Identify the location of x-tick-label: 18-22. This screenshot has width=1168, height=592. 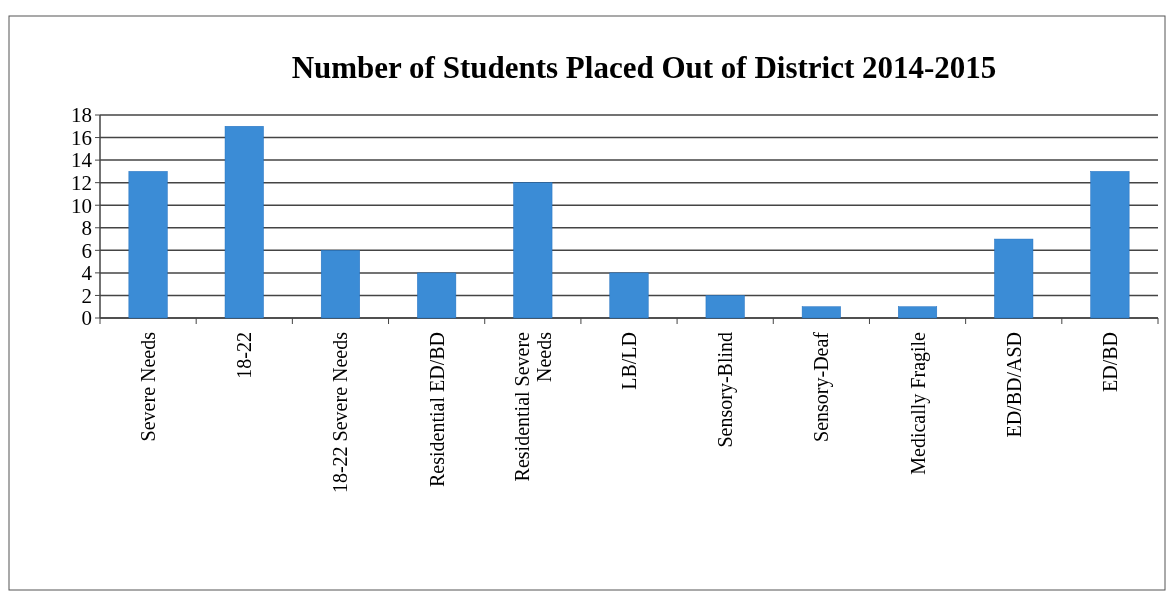
(244, 355).